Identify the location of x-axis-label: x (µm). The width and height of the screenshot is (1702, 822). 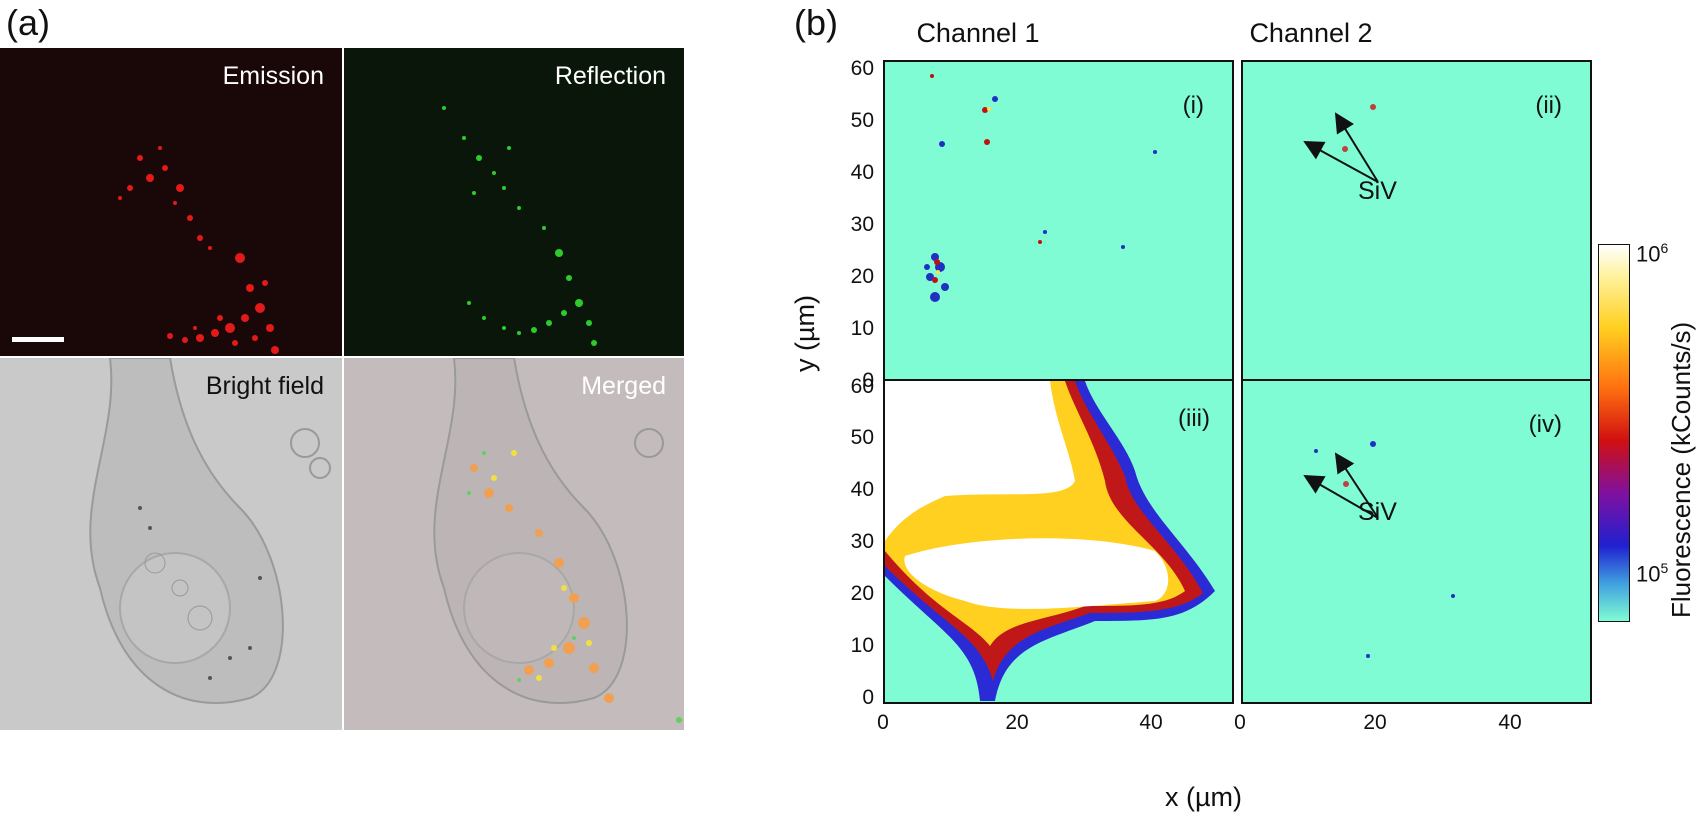
(1204, 797).